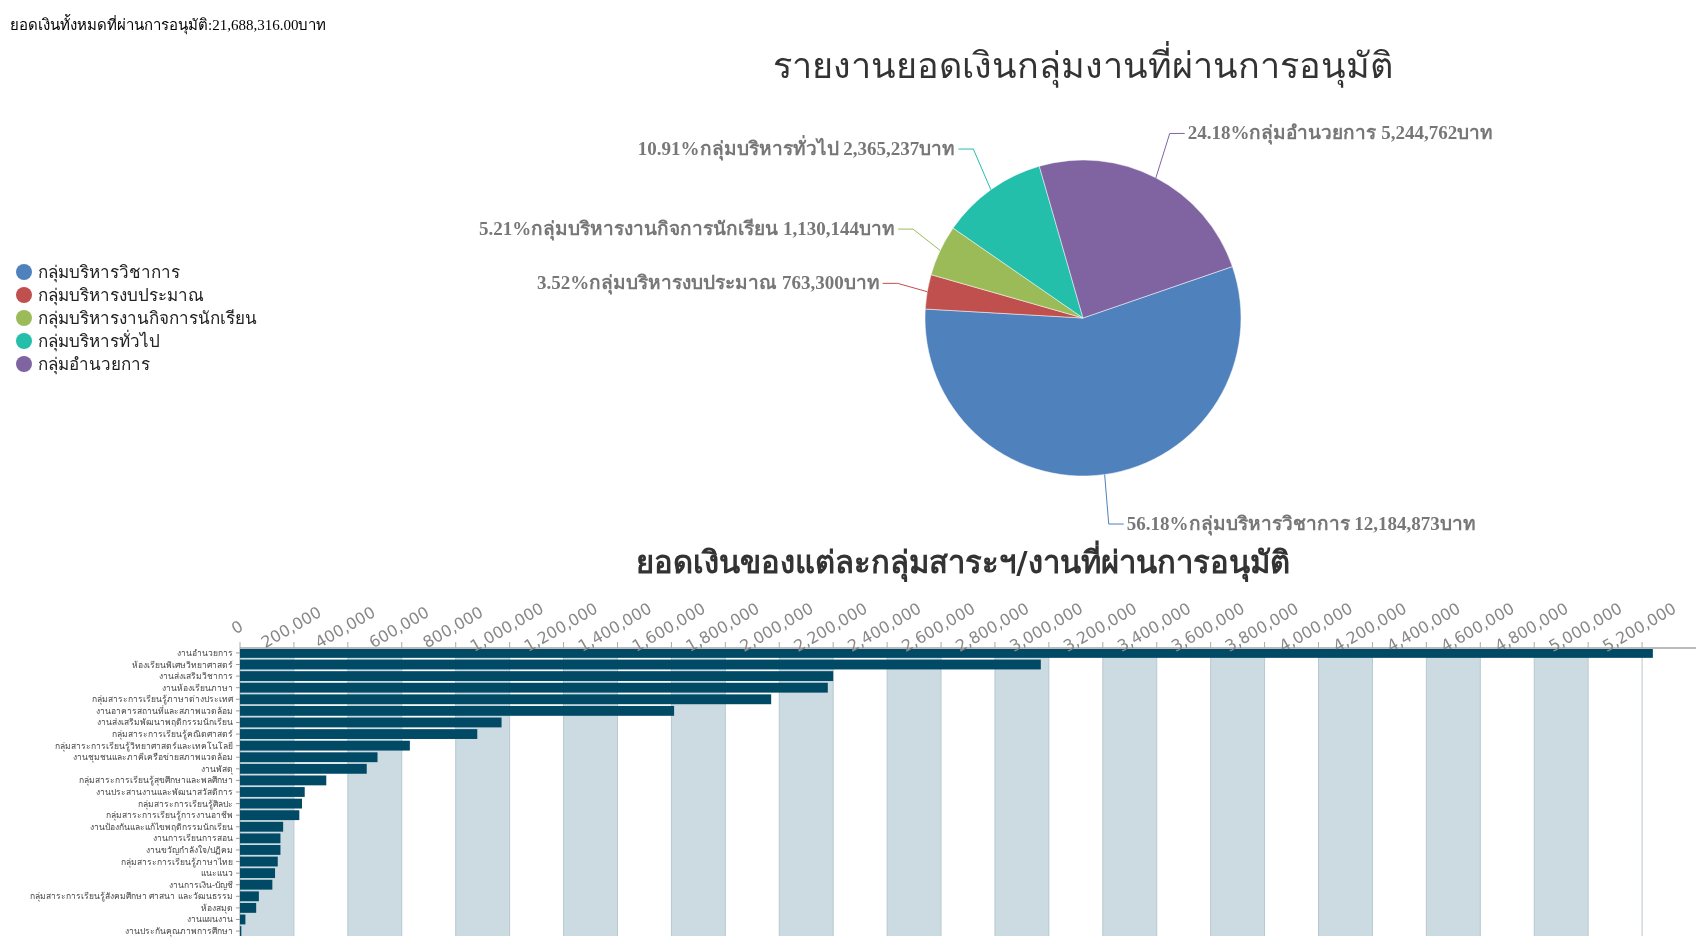  I want to click on y-tick-label: งานพัสดุ, so click(217, 769).